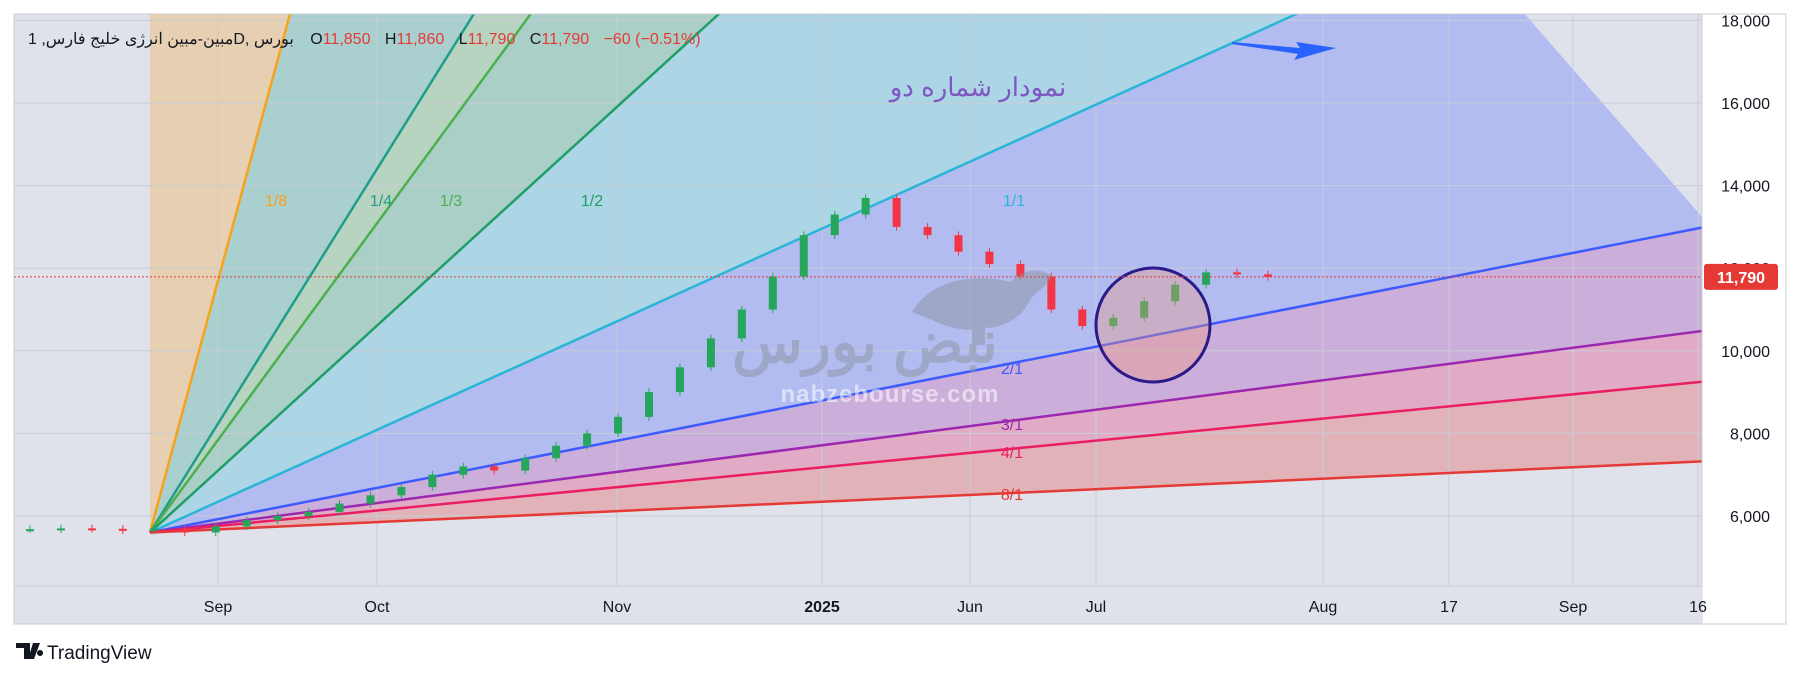 Image resolution: width=1800 pixels, height=682 pixels. I want to click on low-value: 11,790, so click(492, 39).